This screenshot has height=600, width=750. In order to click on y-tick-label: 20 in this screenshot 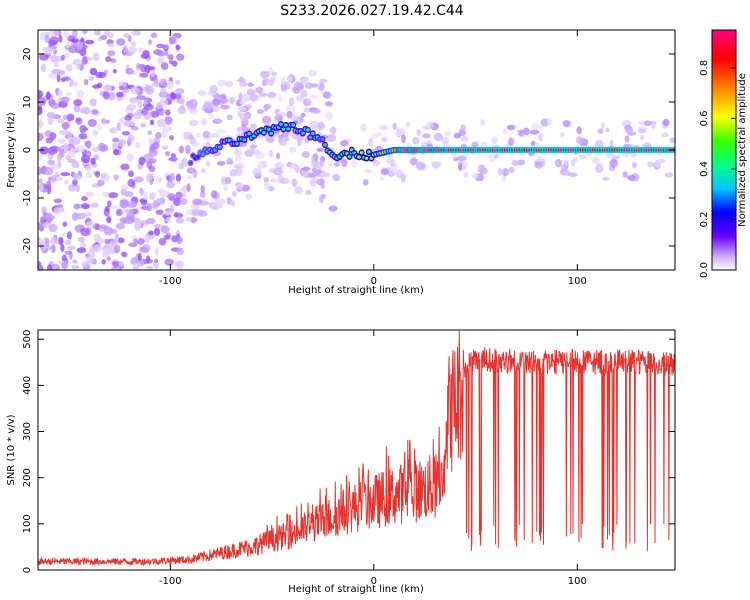, I will do `click(27, 54)`.